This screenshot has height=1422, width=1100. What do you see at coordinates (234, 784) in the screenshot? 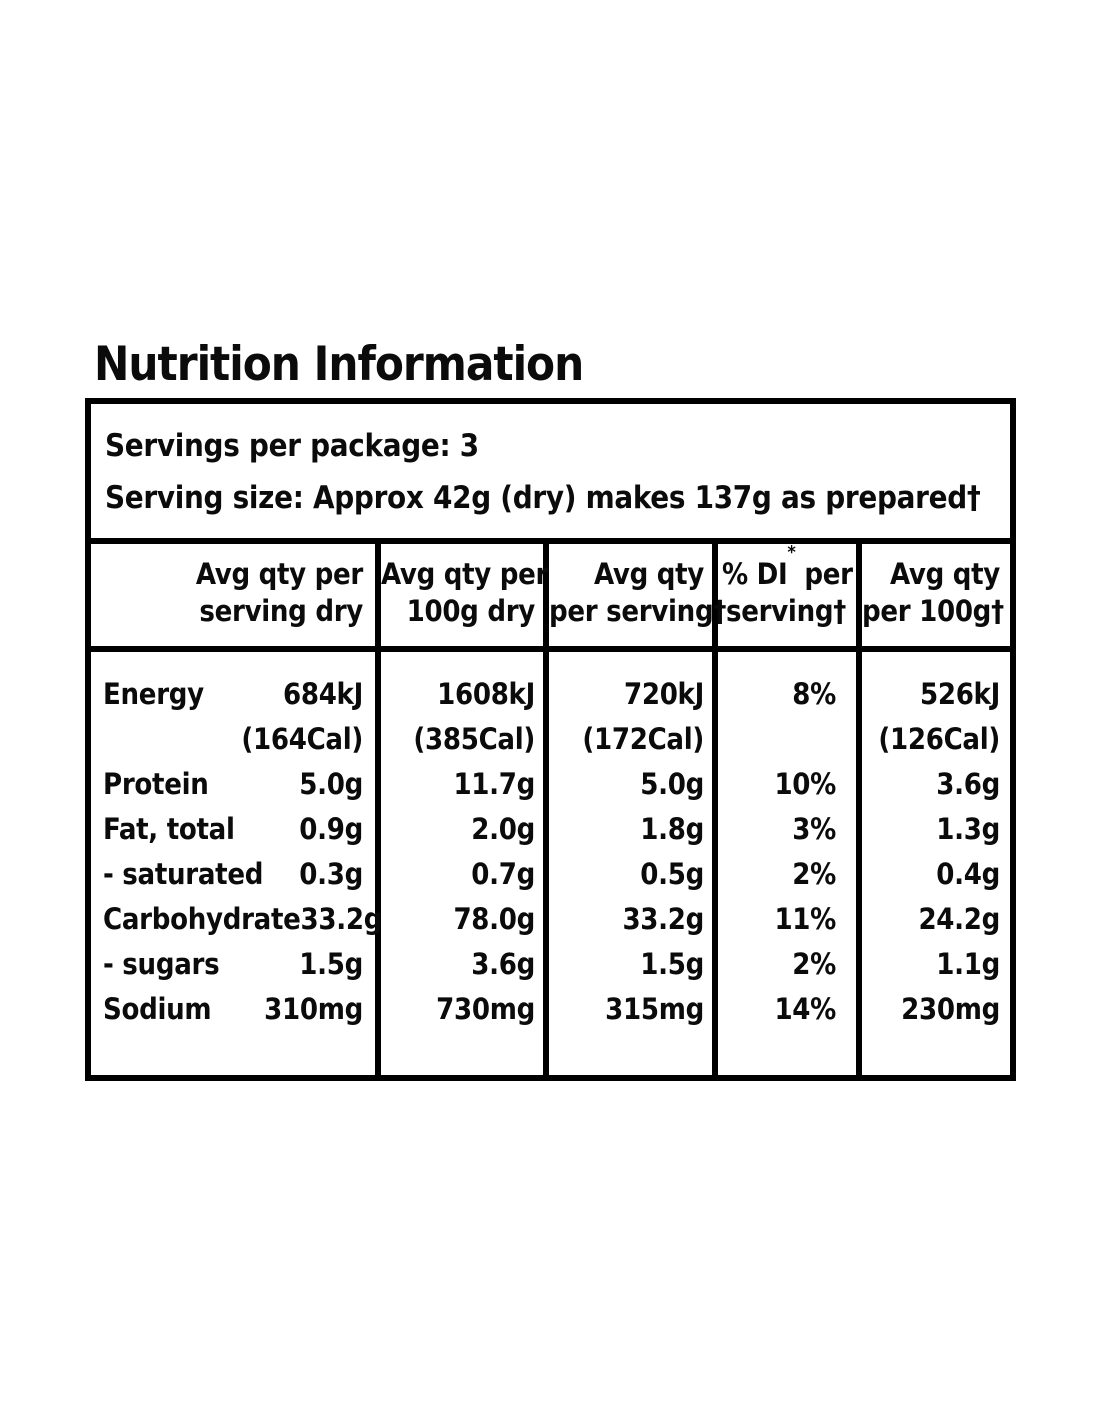
I see `protein-label-and-serving-dry: Protein 5.0g` at bounding box center [234, 784].